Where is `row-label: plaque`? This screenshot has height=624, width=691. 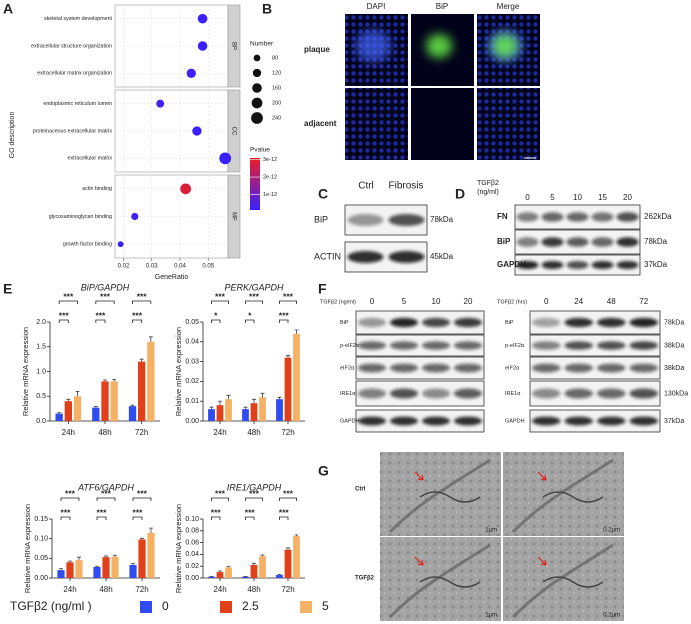 row-label: plaque is located at coordinates (317, 49).